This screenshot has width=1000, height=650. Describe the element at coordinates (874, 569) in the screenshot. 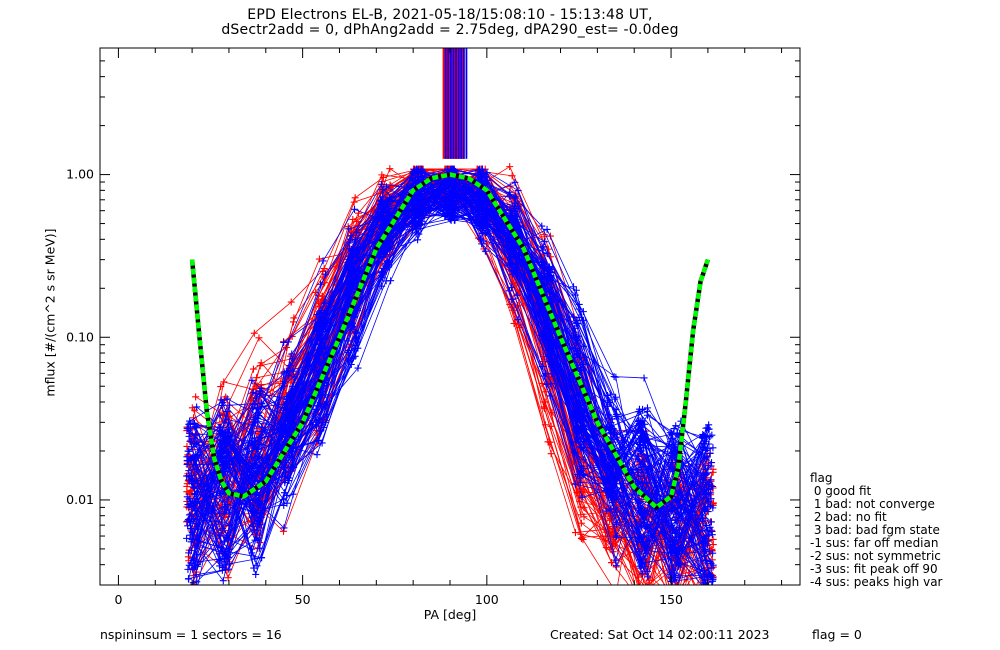

I see `legend-item: -3 sus: fit peak off 90` at that location.